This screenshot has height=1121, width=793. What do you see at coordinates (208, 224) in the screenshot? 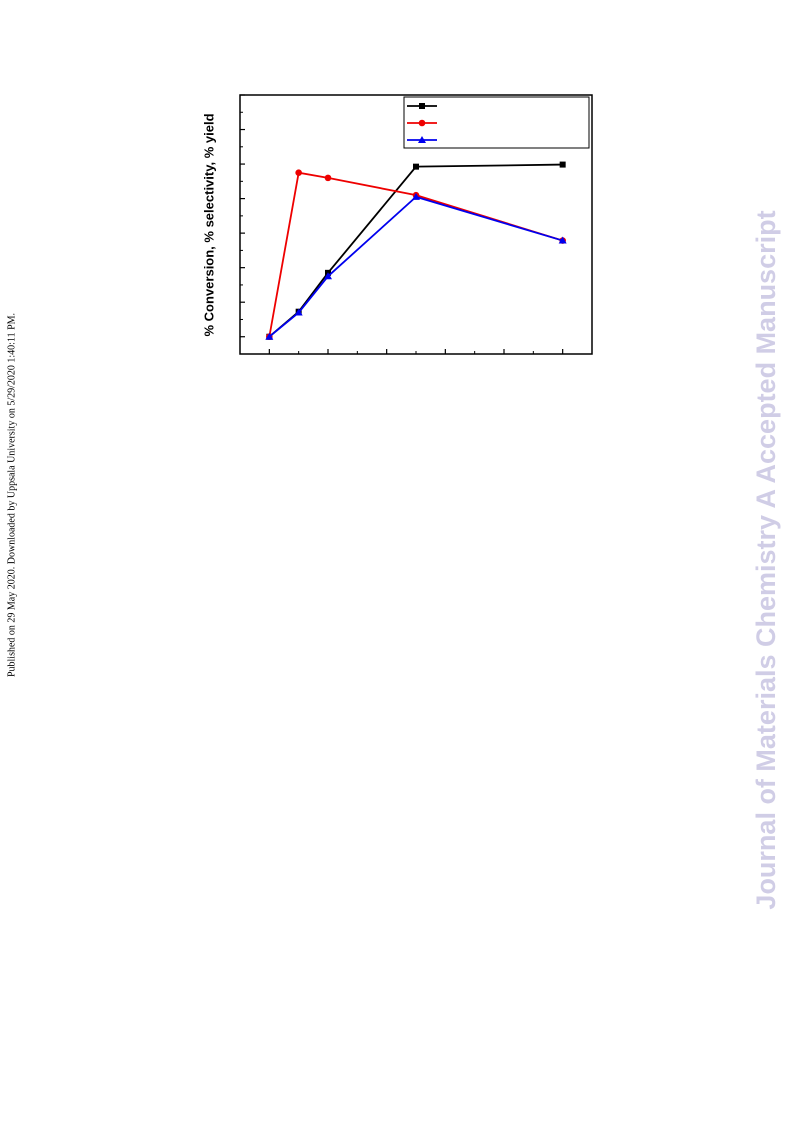
I see `y-axis-label: % Conversion, % selectivity, % yield` at bounding box center [208, 224].